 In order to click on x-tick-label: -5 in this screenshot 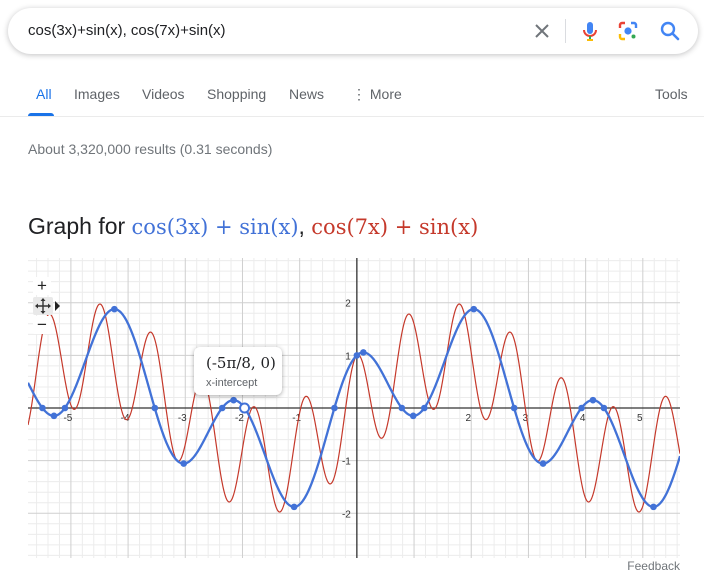, I will do `click(67, 418)`.